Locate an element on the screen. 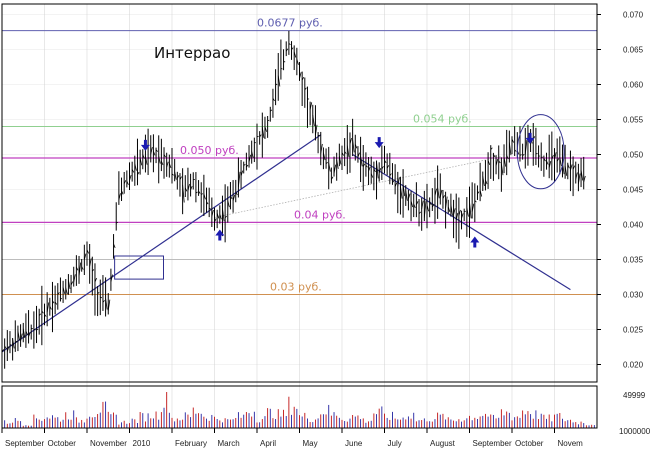  x-tick-label: April is located at coordinates (268, 443).